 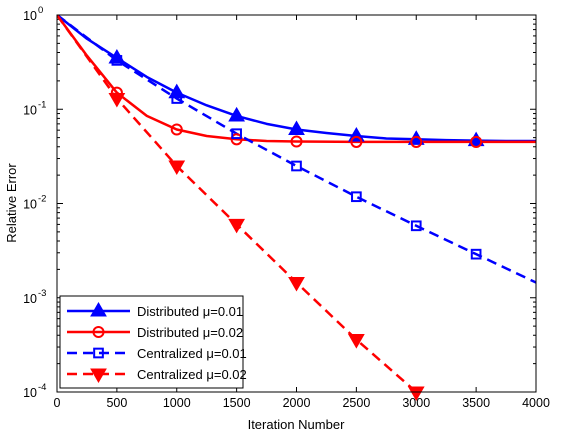 I want to click on x-tick-label: 2000, so click(x=297, y=403).